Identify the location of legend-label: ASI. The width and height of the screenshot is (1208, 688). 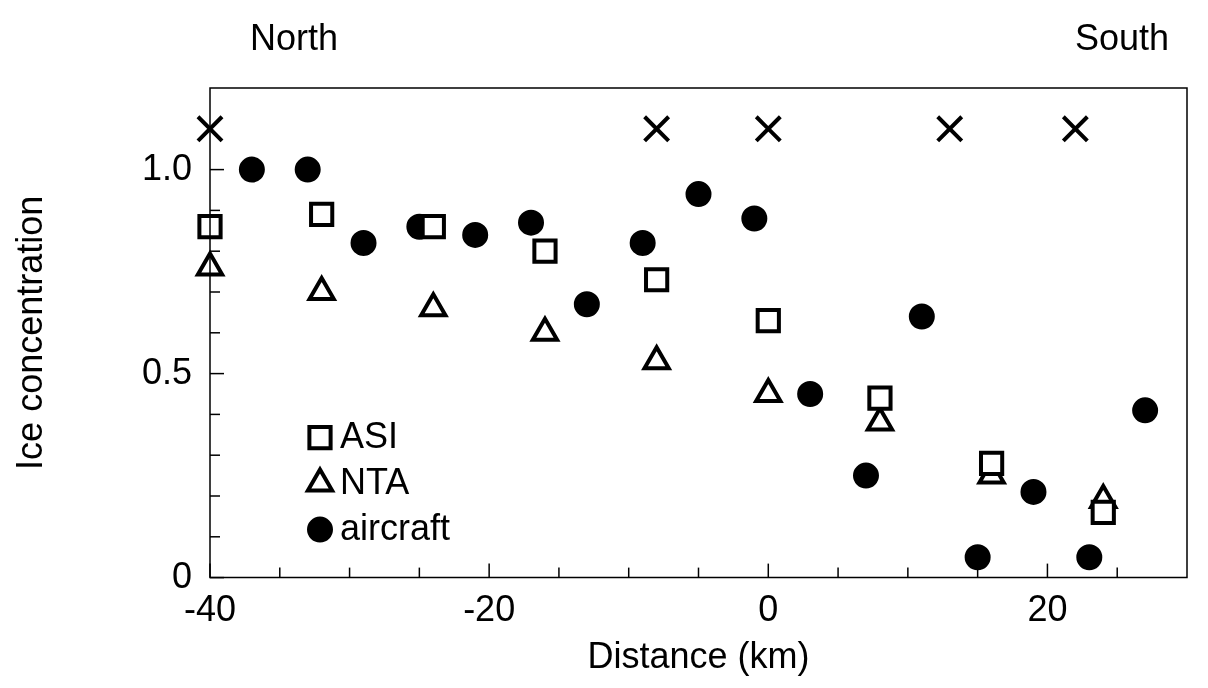
(369, 435).